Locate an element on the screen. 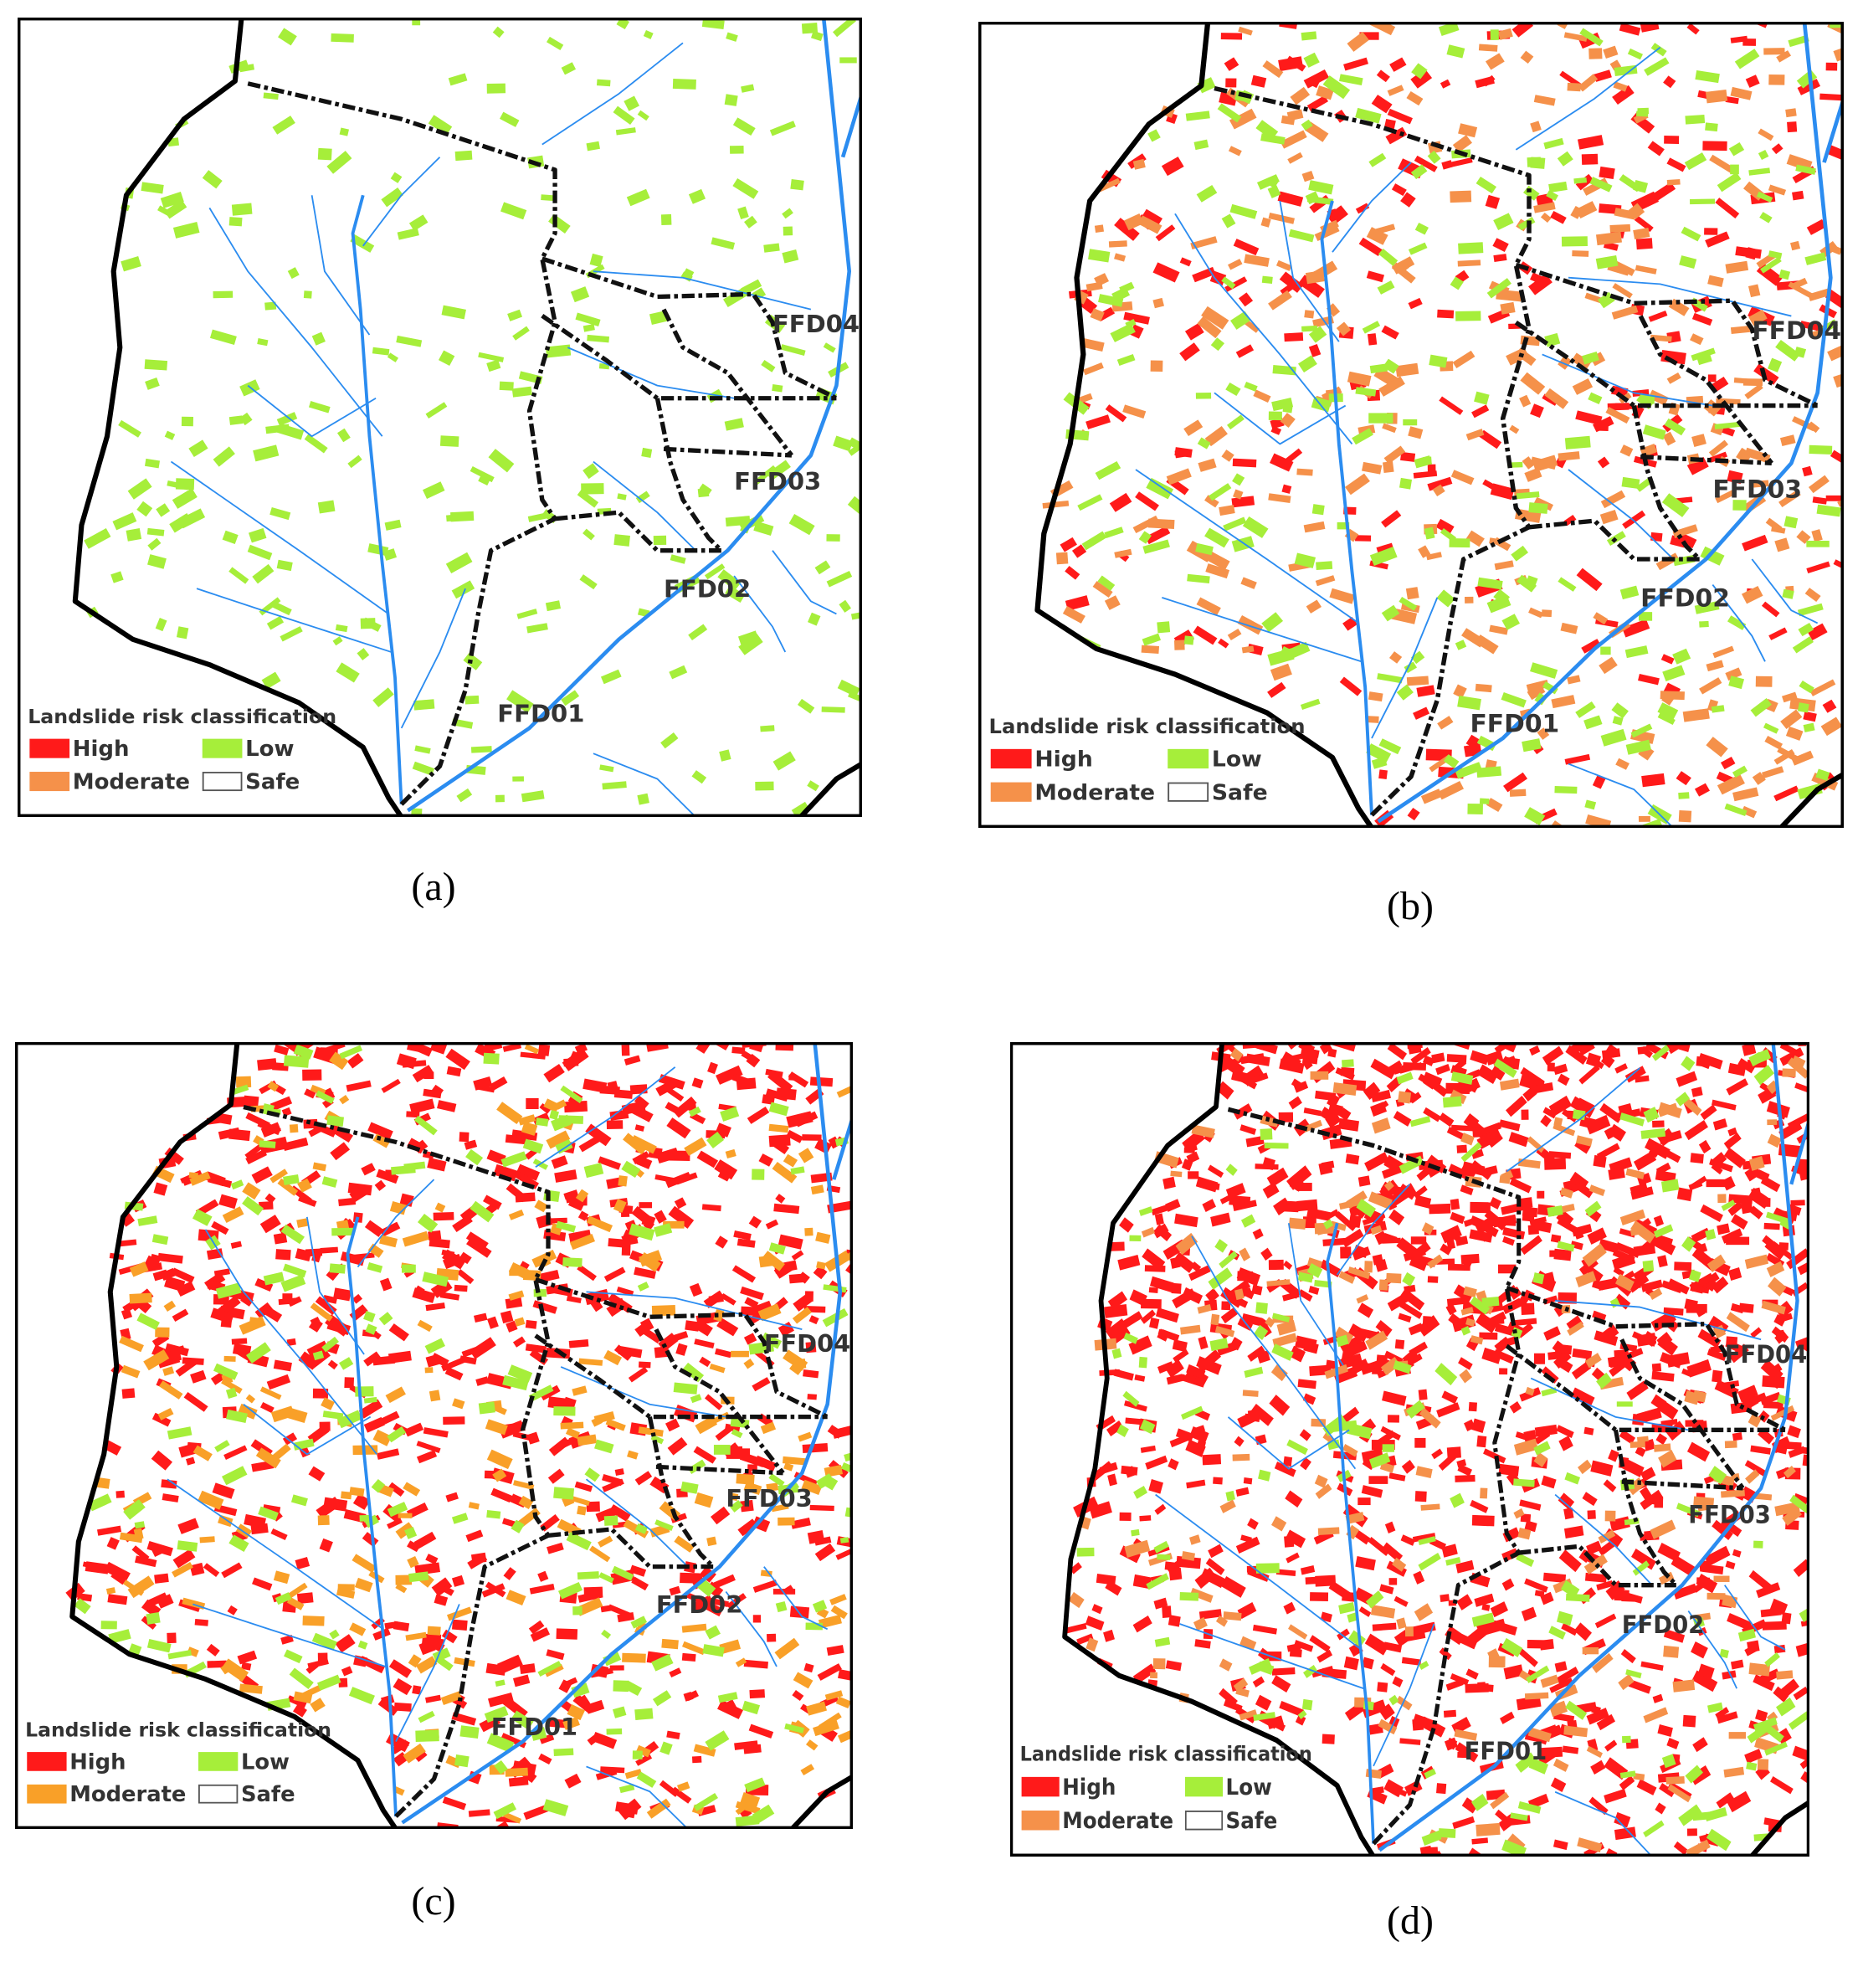 Image resolution: width=1863 pixels, height=1988 pixels. river is located at coordinates (396, 1223).